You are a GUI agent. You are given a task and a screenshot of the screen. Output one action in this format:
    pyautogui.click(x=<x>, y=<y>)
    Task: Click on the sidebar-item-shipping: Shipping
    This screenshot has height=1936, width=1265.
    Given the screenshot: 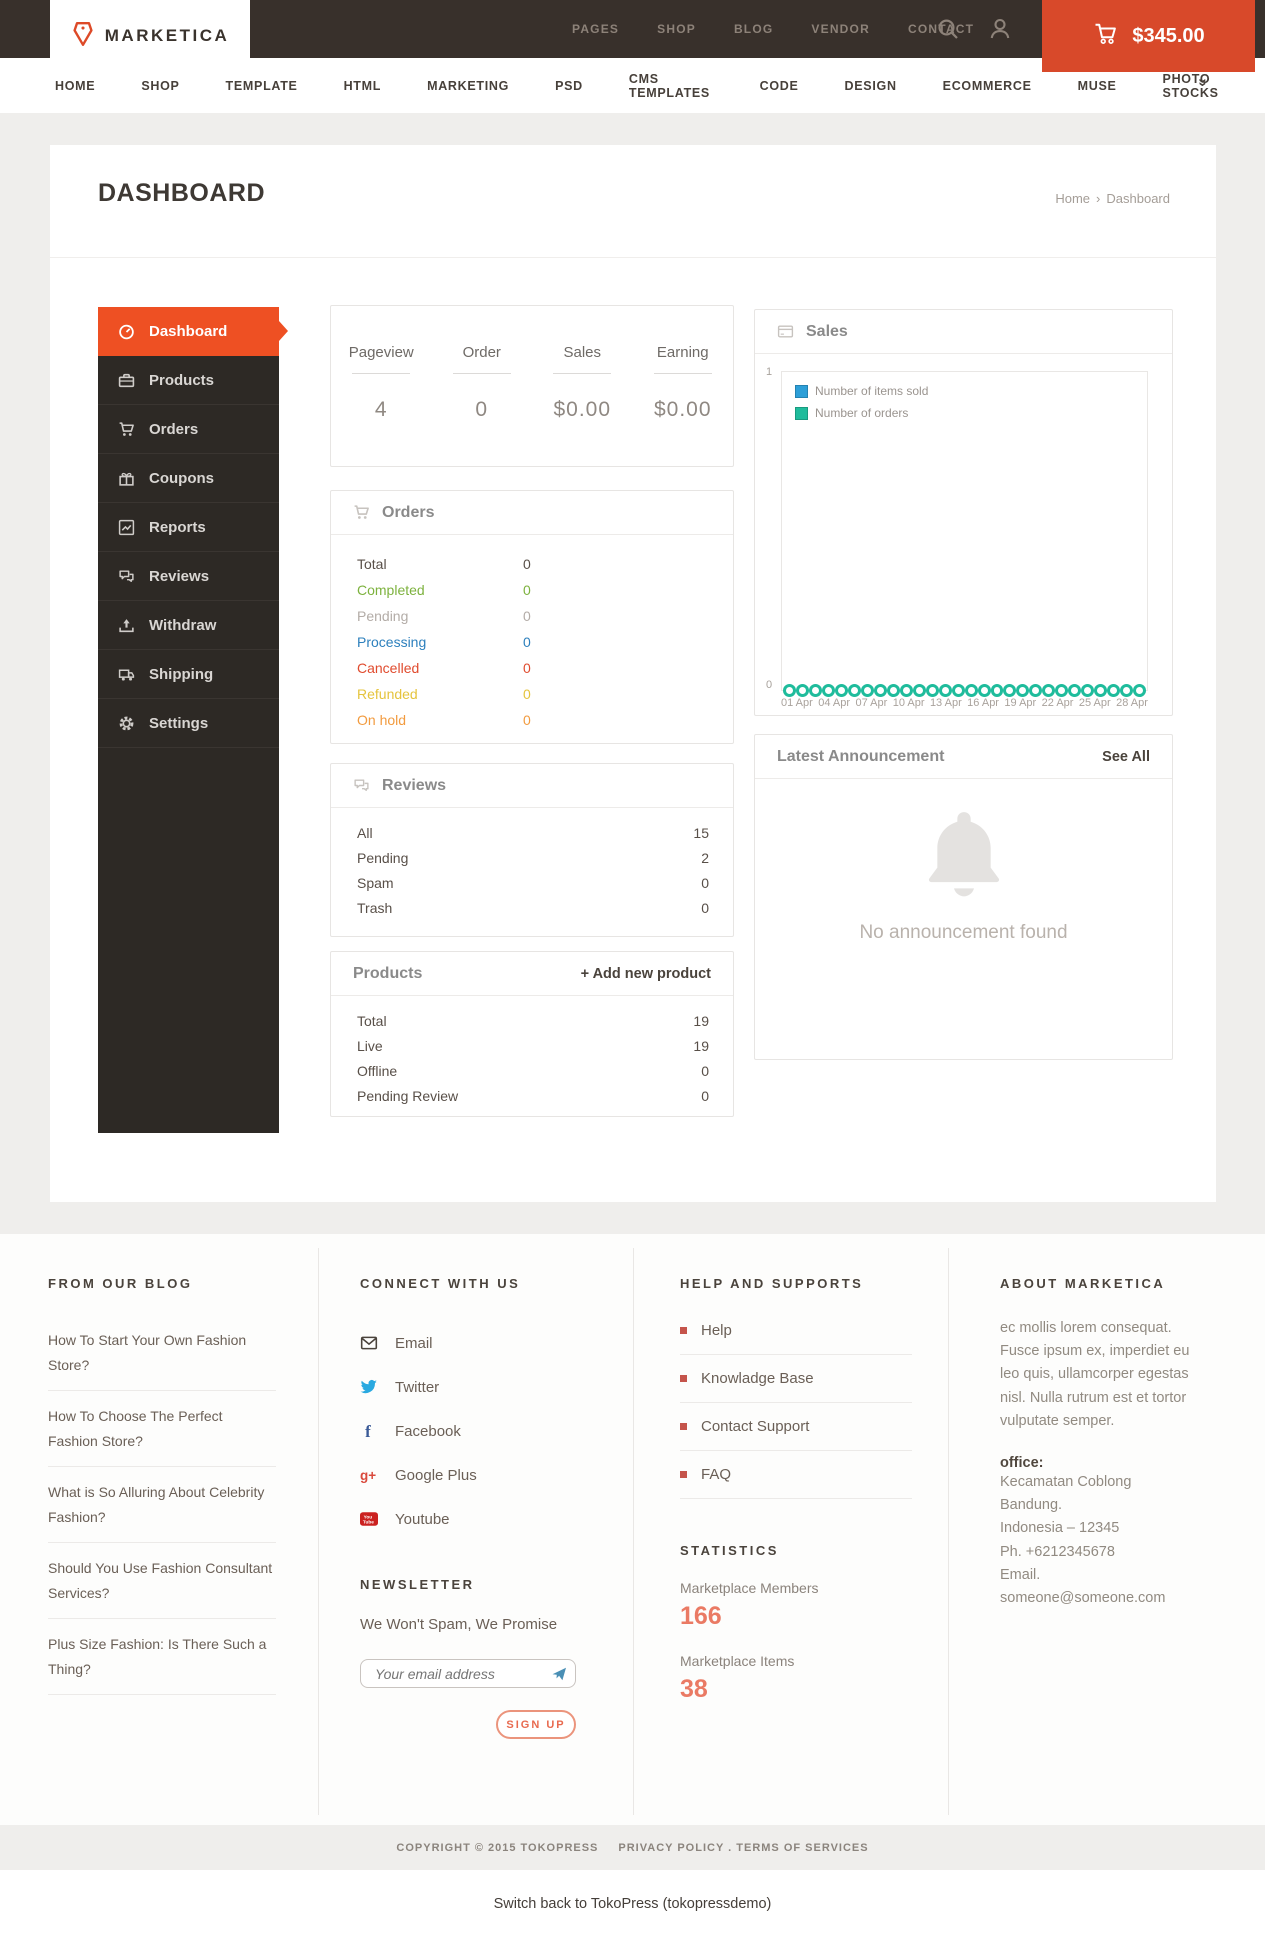 What is the action you would take?
    pyautogui.click(x=188, y=674)
    